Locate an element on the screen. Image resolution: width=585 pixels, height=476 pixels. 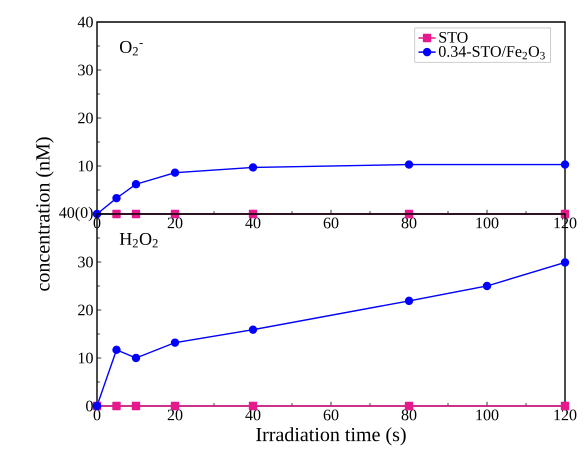
y-tick-label: 40 is located at coordinates (85, 22).